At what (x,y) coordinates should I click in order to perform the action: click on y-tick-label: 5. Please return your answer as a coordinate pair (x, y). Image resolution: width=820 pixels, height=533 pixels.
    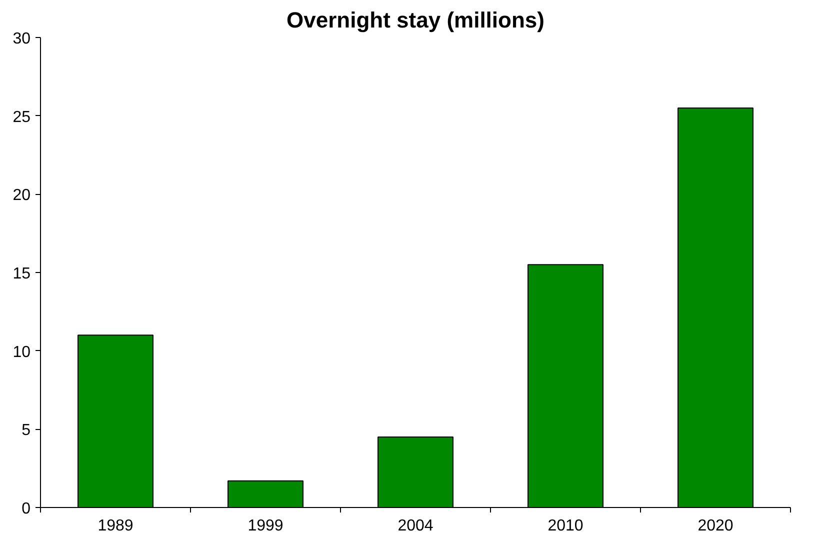
    Looking at the image, I should click on (26, 431).